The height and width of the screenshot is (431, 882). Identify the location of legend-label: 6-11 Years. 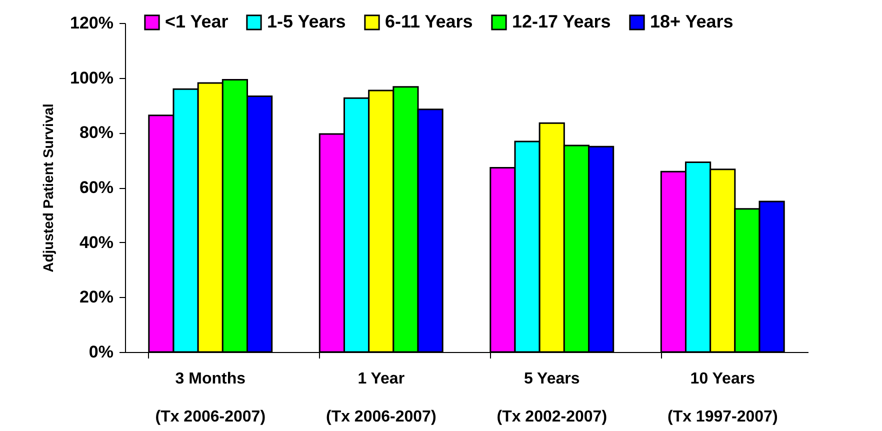
(429, 21).